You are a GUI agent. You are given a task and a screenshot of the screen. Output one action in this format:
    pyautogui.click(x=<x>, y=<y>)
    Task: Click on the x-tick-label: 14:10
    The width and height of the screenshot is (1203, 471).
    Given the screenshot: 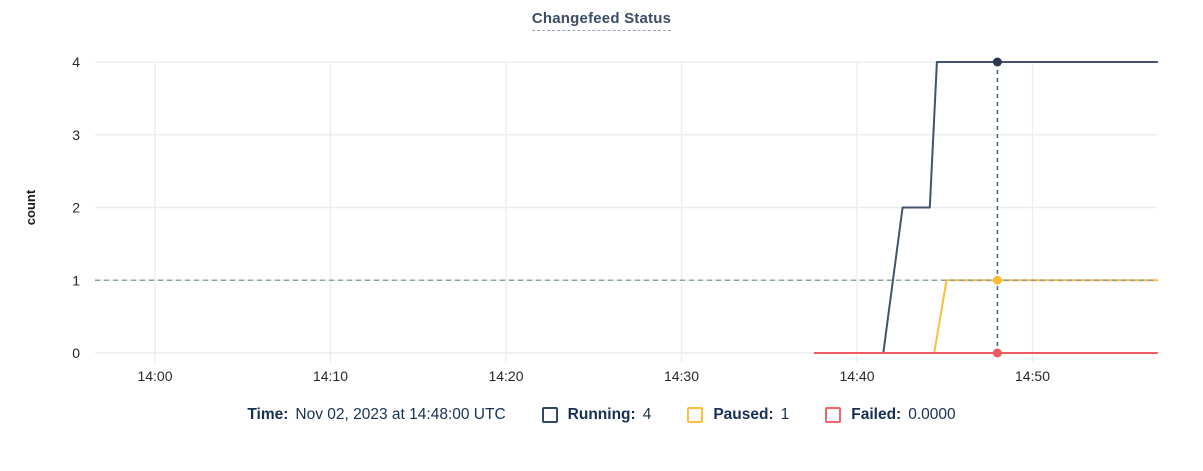 What is the action you would take?
    pyautogui.click(x=330, y=376)
    